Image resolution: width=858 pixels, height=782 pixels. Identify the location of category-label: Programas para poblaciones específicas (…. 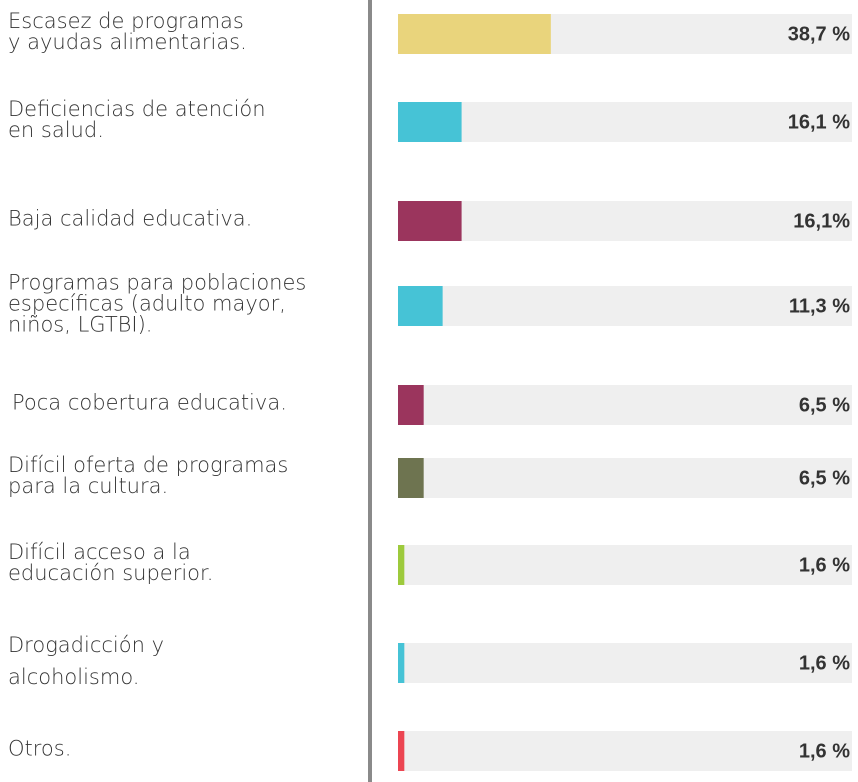
(157, 303).